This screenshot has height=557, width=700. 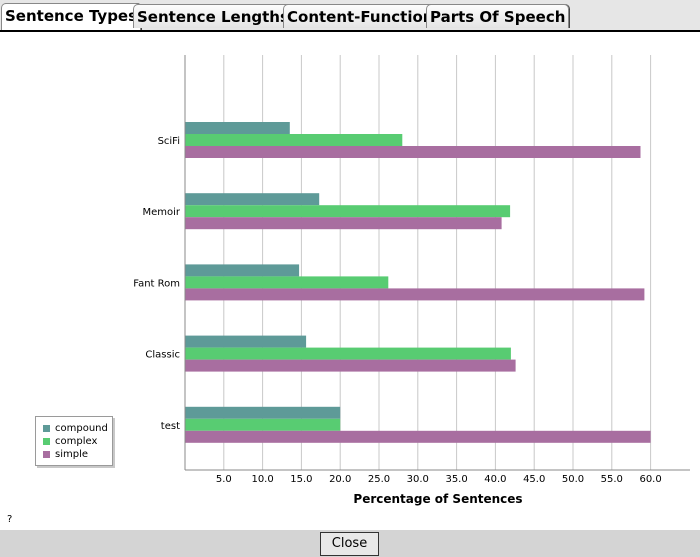 I want to click on chart-legend: compound complex simple, so click(x=74, y=441).